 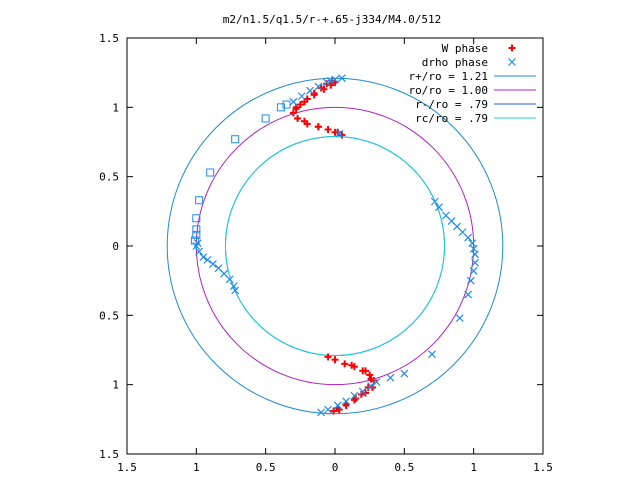 I want to click on x-tick-label: 1, so click(x=473, y=467).